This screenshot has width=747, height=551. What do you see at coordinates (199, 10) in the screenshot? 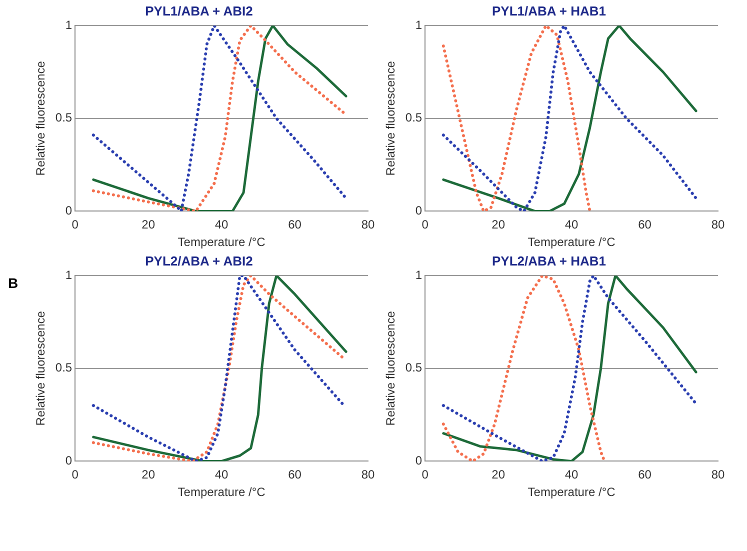
I see `chart-title: PYL1/ABA + ABI2` at bounding box center [199, 10].